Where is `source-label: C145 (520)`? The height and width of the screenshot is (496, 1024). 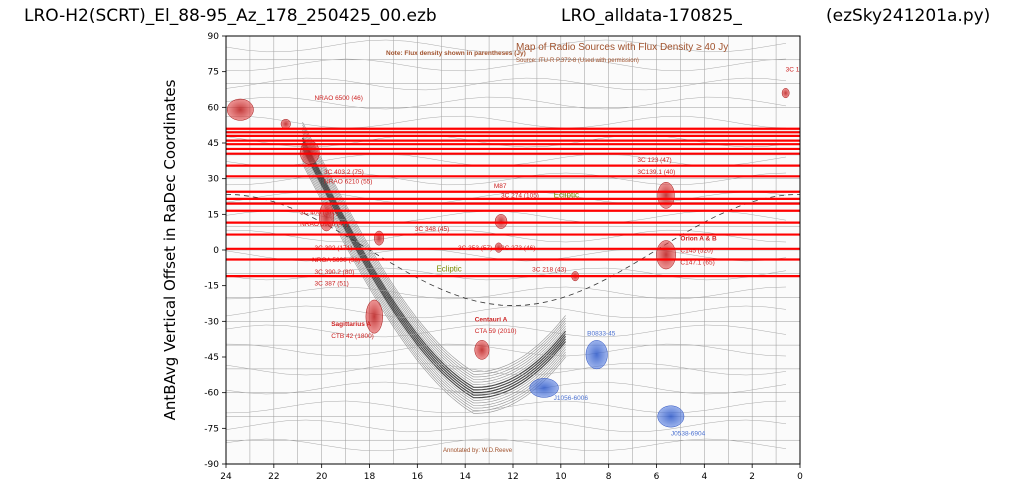 source-label: C145 (520) is located at coordinates (696, 250).